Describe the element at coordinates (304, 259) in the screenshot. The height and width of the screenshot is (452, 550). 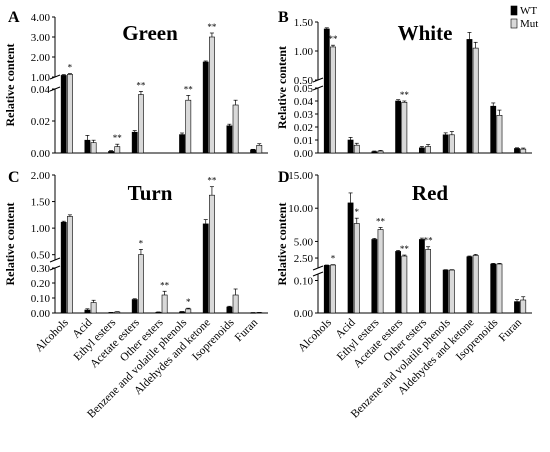
I see `y-tick-label: 2.50` at that location.